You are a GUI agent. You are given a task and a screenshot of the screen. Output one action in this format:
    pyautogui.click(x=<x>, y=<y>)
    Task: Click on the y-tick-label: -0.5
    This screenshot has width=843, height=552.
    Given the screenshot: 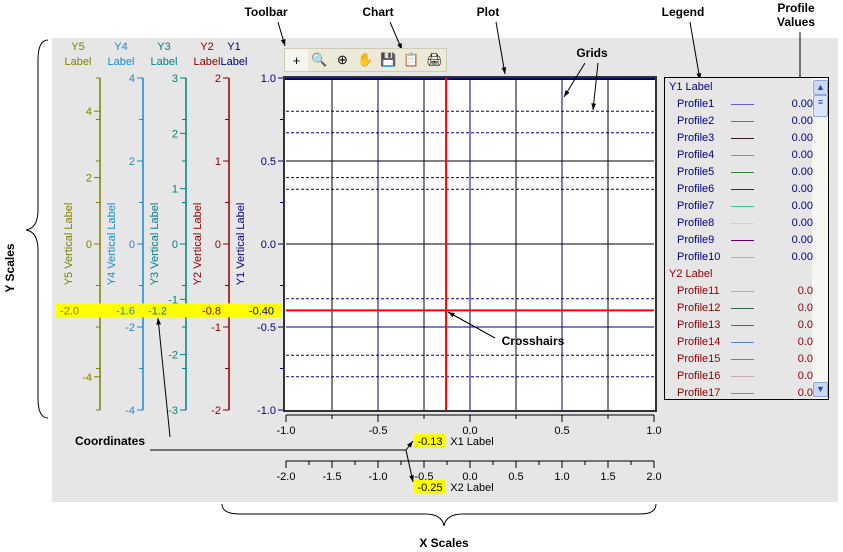 What is the action you would take?
    pyautogui.click(x=266, y=328)
    